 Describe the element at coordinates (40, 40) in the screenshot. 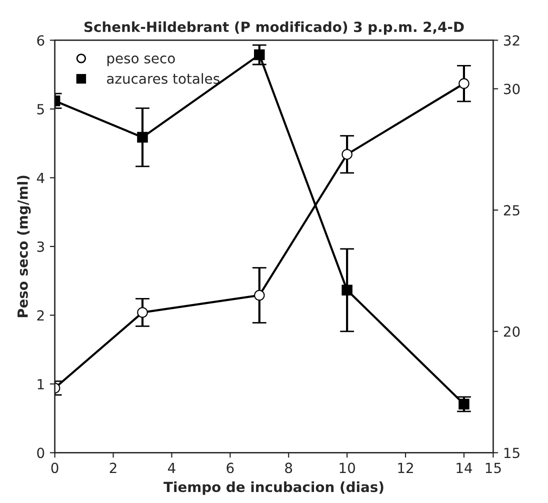

I see `y-tick-label: 6` at that location.